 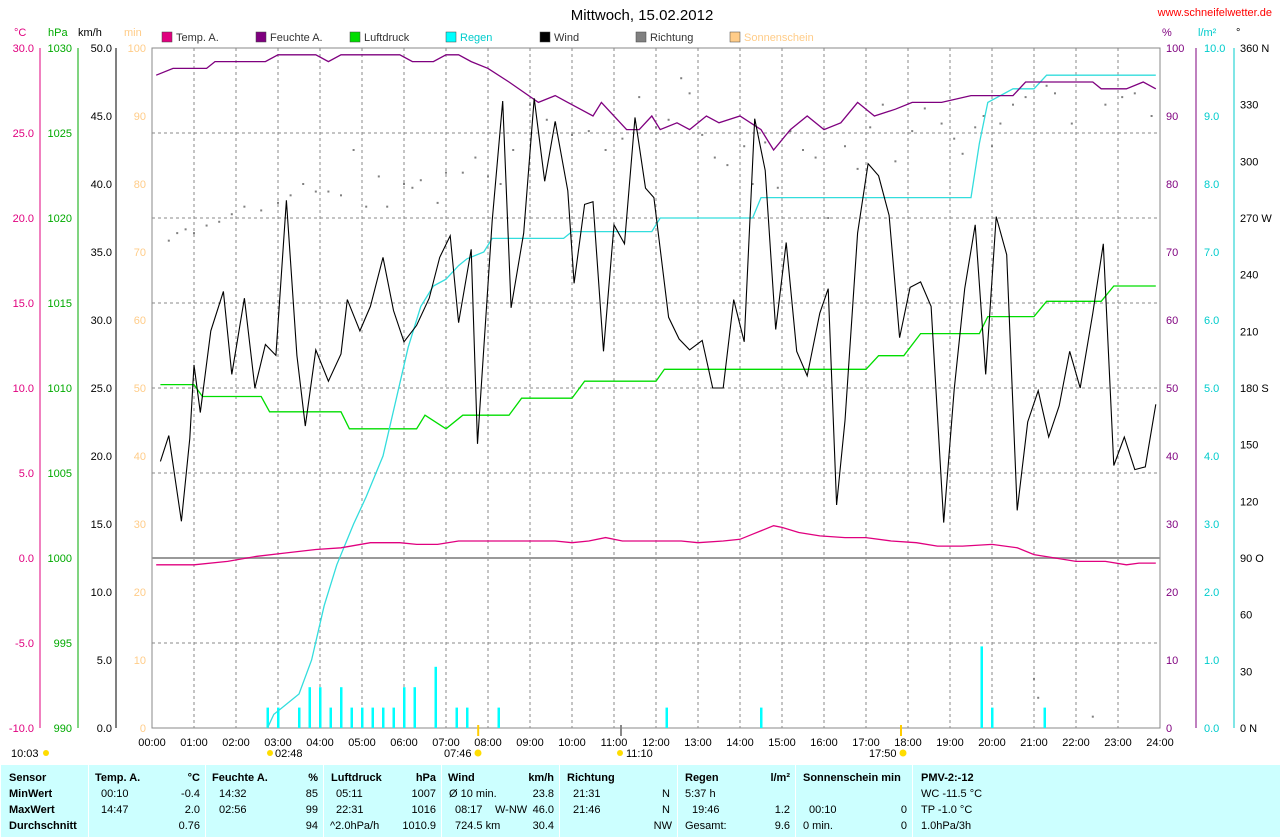 I want to click on pressure-trend: ^2.0hPa/h, so click(x=355, y=826).